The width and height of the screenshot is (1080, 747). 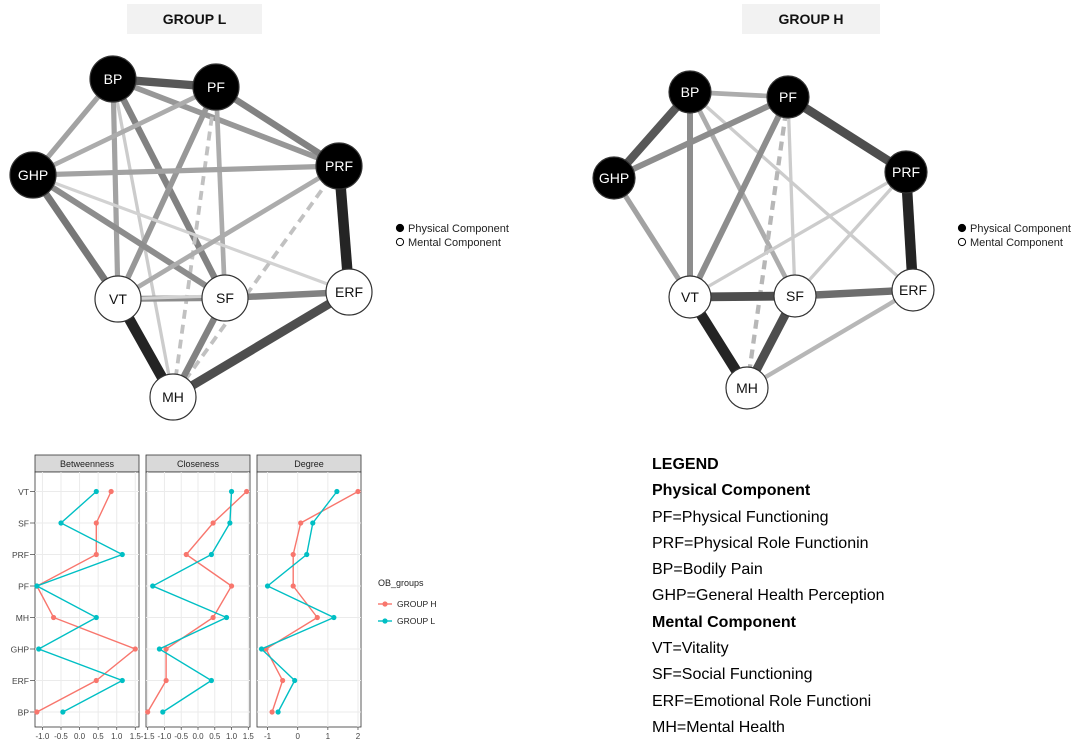 What do you see at coordinates (707, 570) in the screenshot?
I see `legend-entry: BP=Bodily Pain` at bounding box center [707, 570].